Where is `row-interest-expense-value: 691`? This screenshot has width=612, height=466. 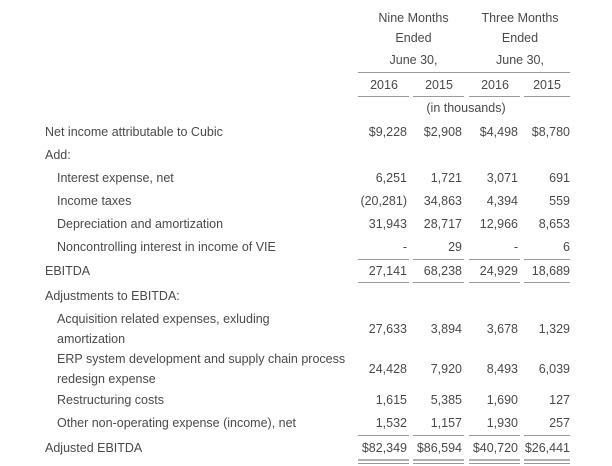 row-interest-expense-value: 691 is located at coordinates (559, 178).